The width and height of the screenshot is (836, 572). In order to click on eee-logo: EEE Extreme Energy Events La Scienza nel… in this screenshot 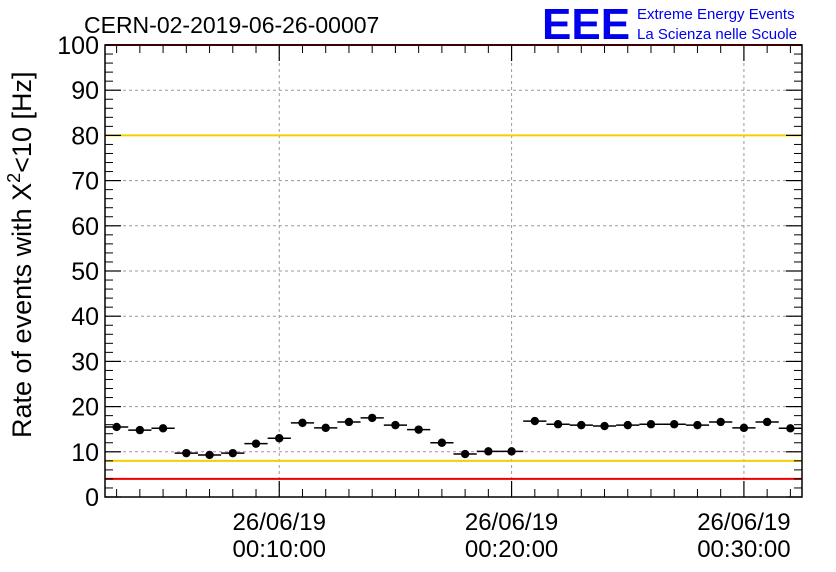, I will do `click(669, 24)`.